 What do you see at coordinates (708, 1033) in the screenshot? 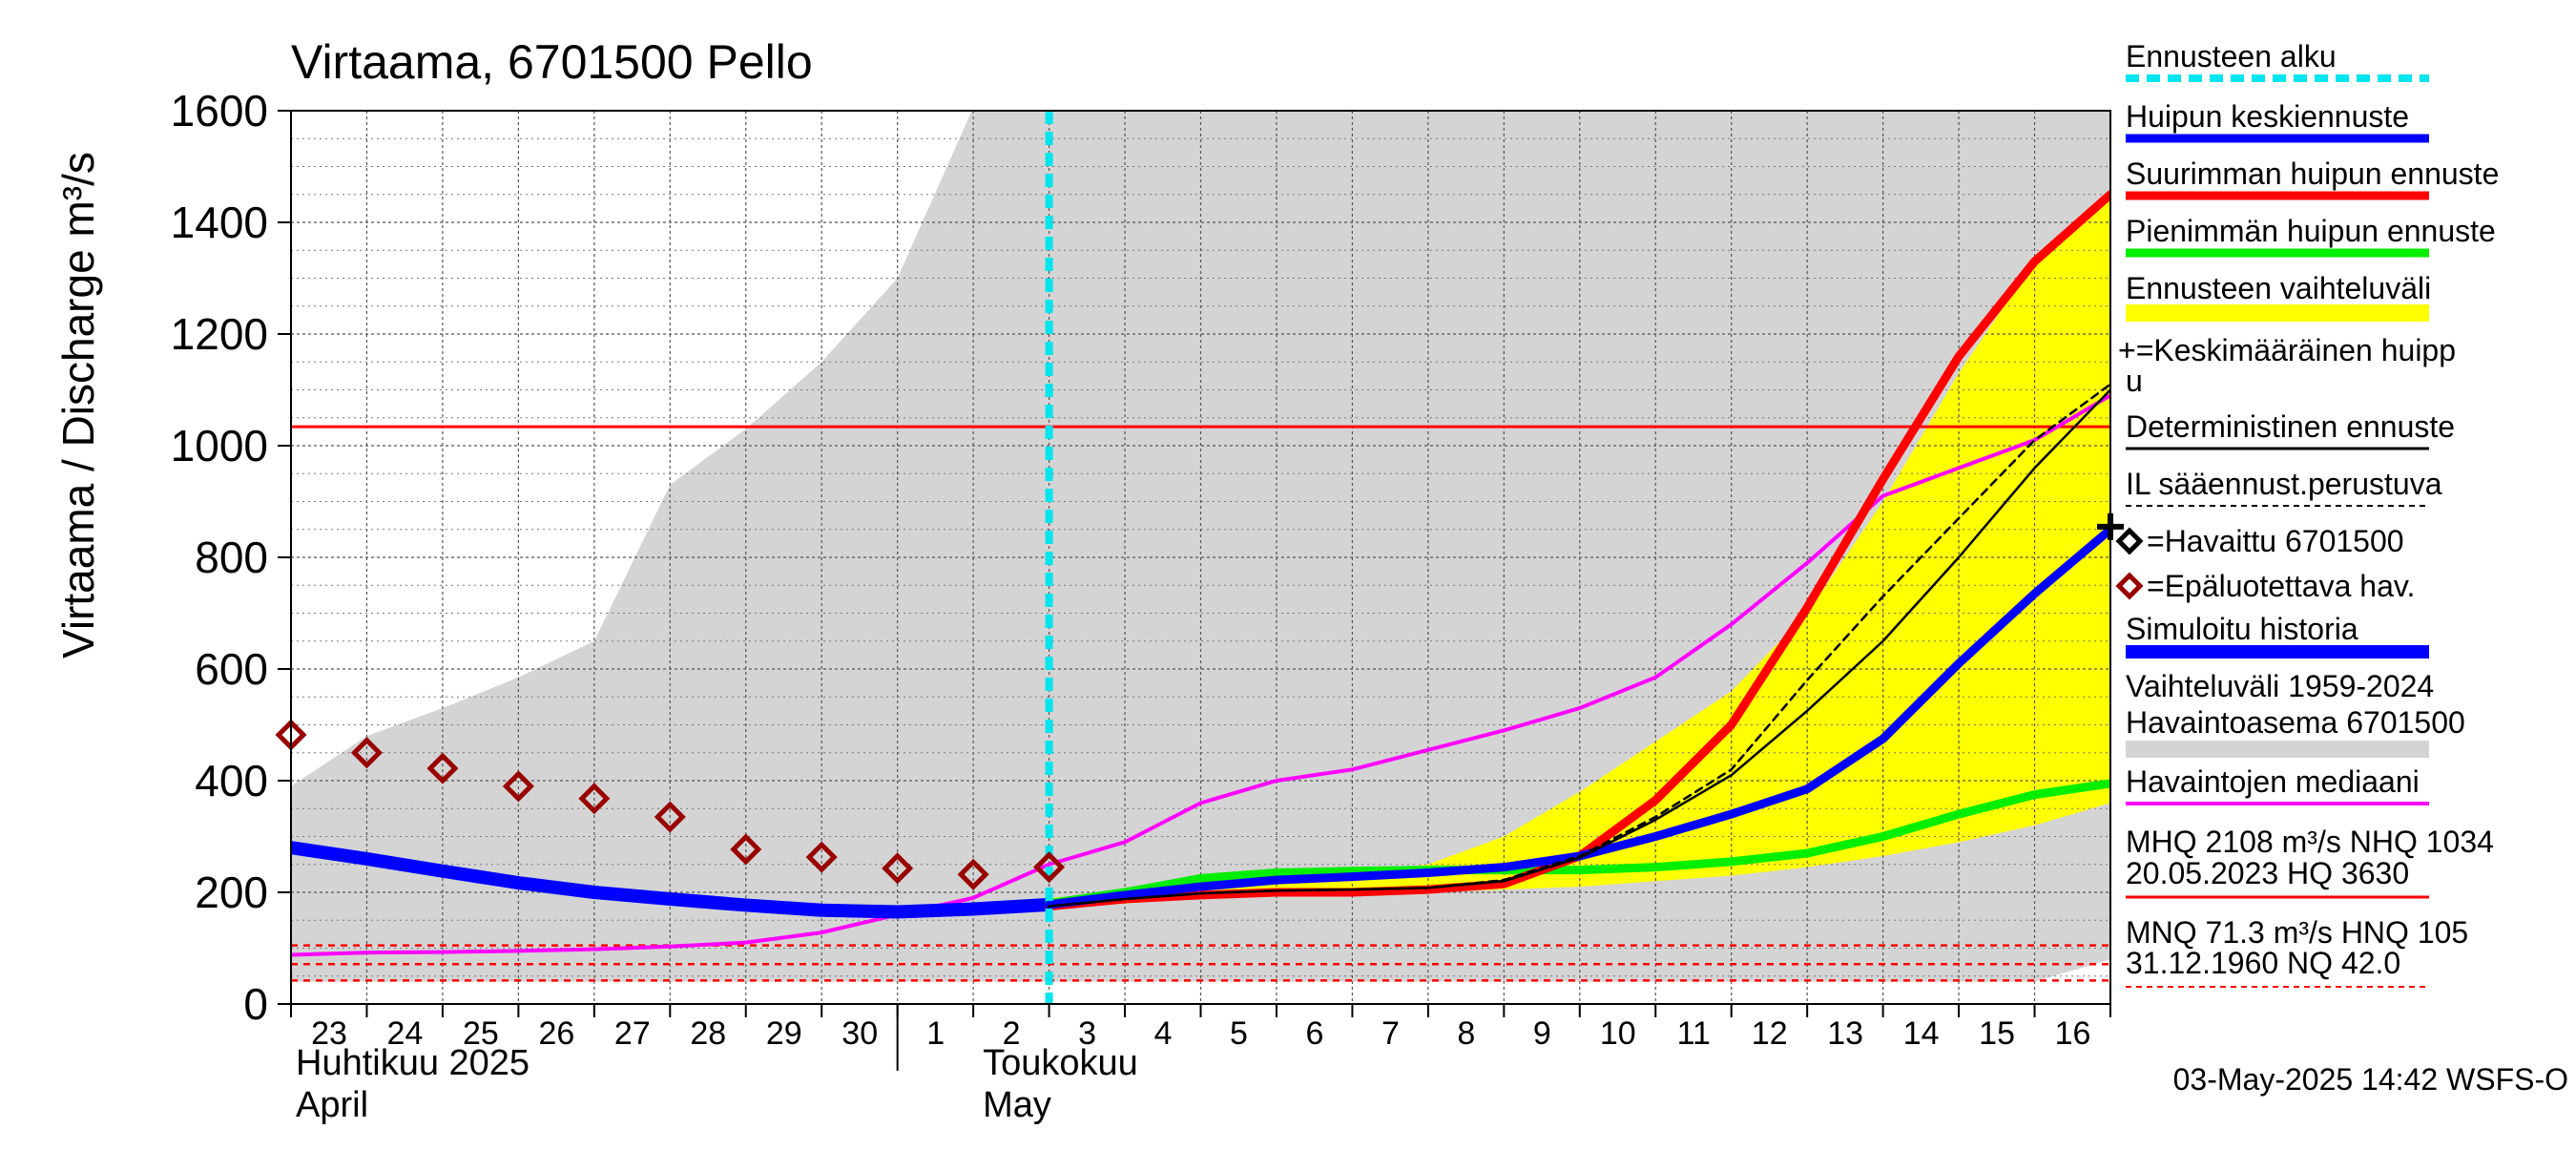
I see `x-tick-label: 28` at bounding box center [708, 1033].